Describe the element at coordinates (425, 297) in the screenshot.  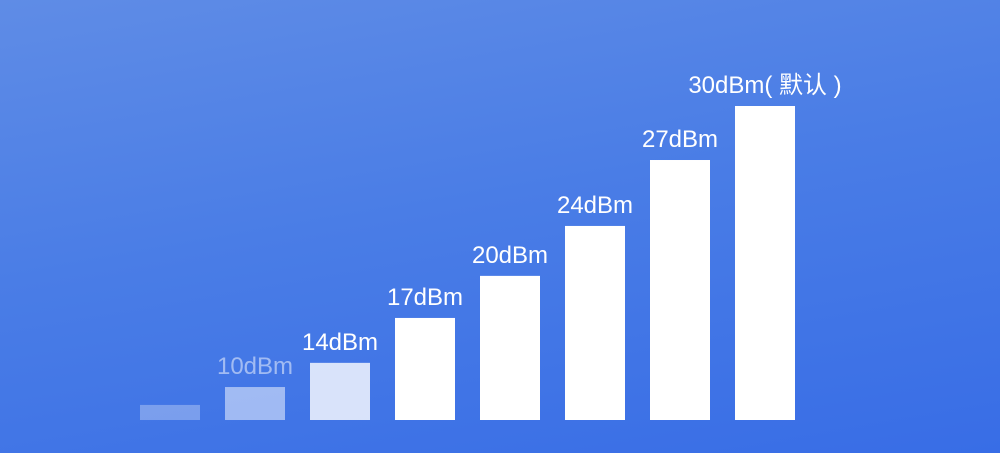
I see `bar-label: 17dBm` at that location.